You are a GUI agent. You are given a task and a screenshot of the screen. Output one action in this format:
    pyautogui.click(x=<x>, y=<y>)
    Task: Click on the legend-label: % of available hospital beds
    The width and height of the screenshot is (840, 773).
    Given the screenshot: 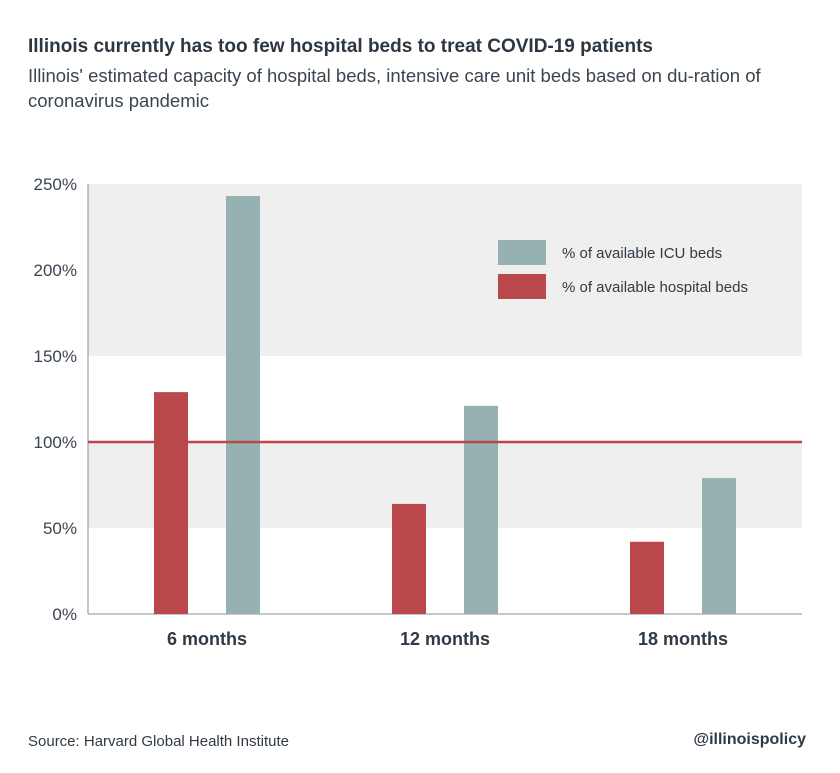 What is the action you would take?
    pyautogui.click(x=655, y=287)
    